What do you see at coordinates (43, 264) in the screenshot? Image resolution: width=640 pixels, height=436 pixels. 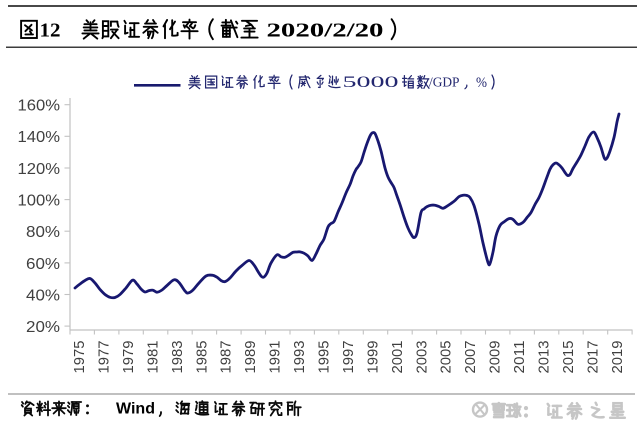 I see `svg-text: 60%` at bounding box center [43, 264].